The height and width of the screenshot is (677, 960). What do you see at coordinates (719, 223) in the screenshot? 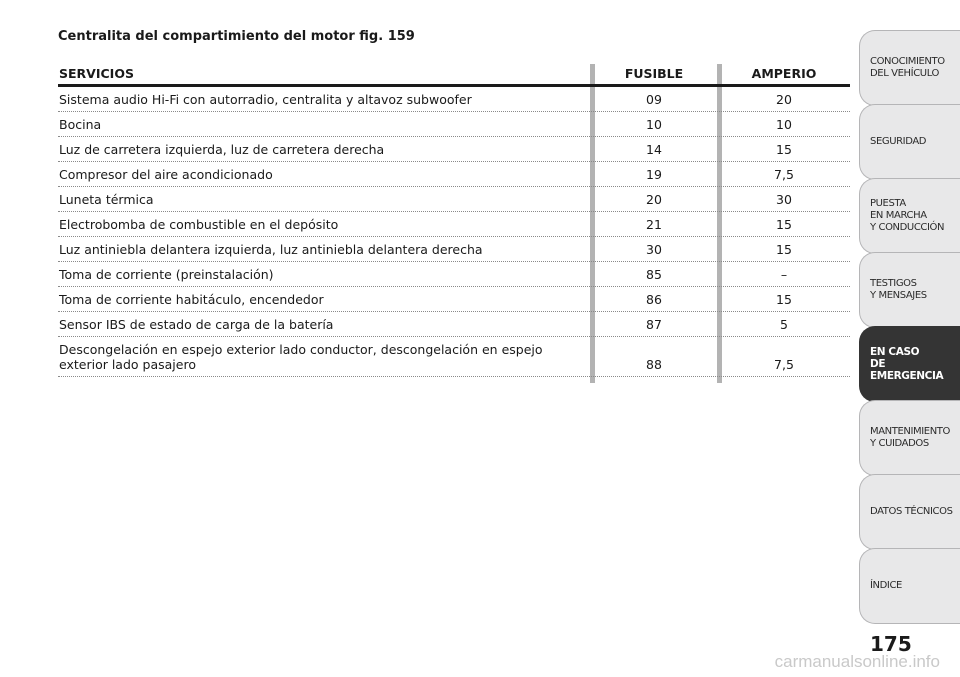
I see `amp-column-bar` at bounding box center [719, 223].